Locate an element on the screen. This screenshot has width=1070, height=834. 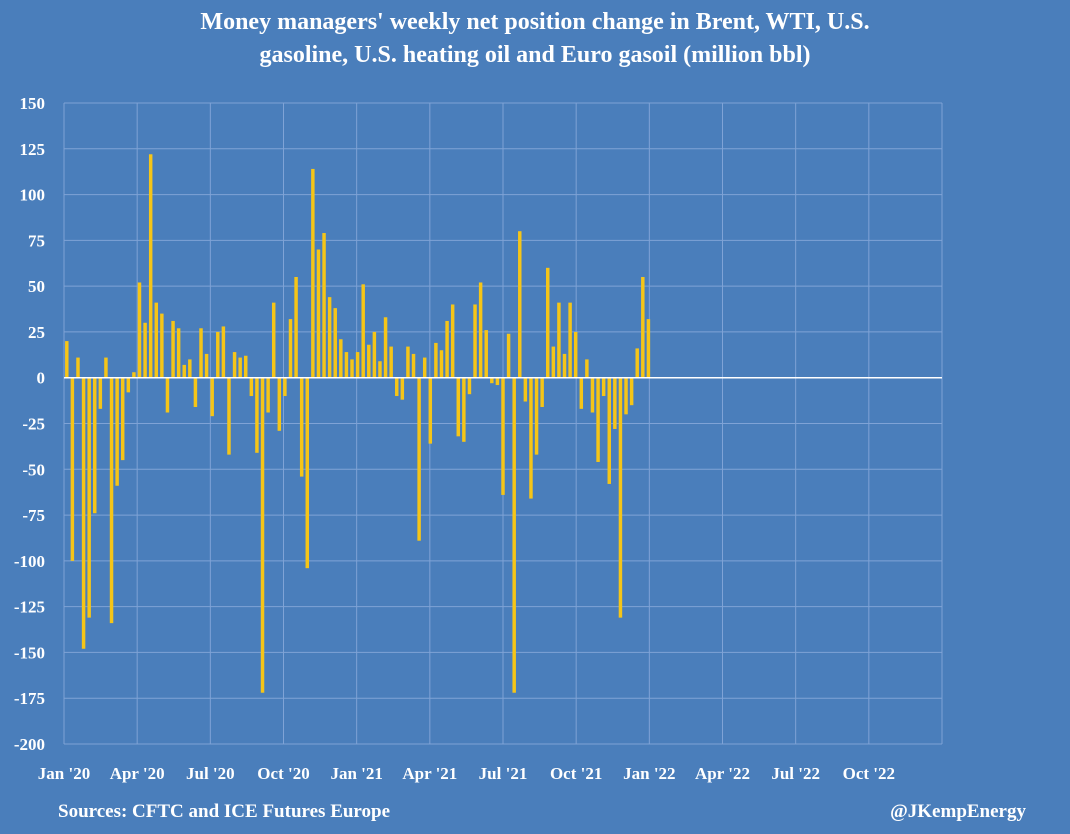
y-tick-label: 0 is located at coordinates (41, 378).